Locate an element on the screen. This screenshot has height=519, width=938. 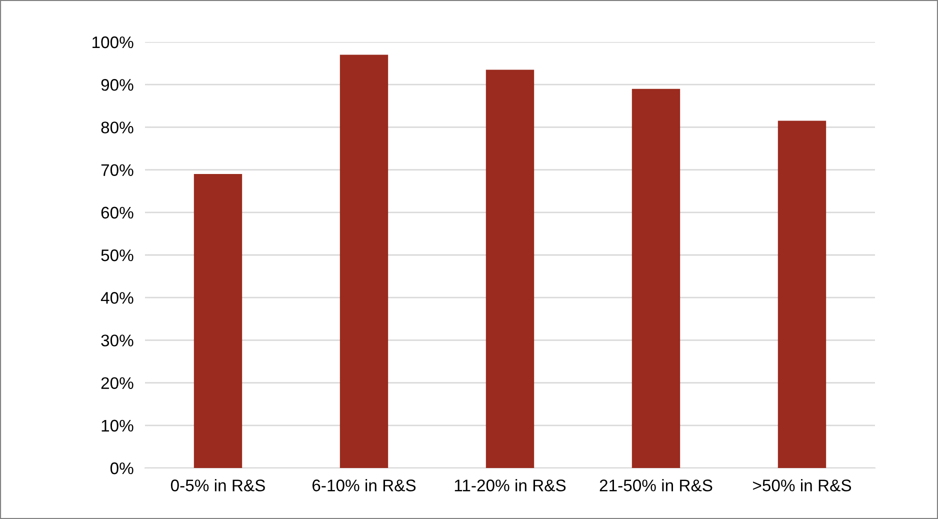
x-tick-label: 21-50% in R&S is located at coordinates (656, 485).